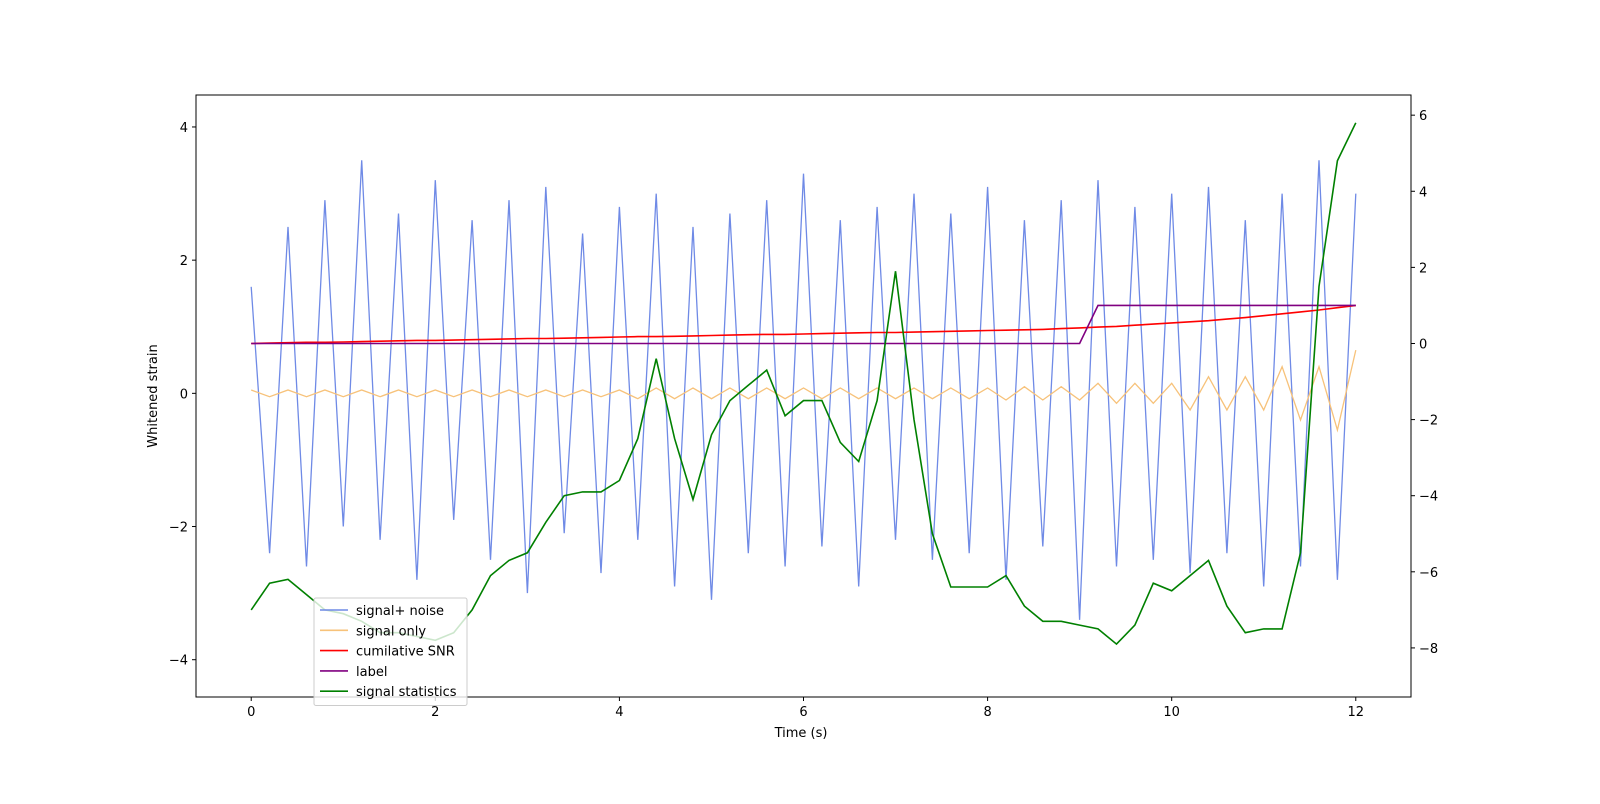 The width and height of the screenshot is (1600, 804). Describe the element at coordinates (251, 712) in the screenshot. I see `x-tick-label: 0` at that location.